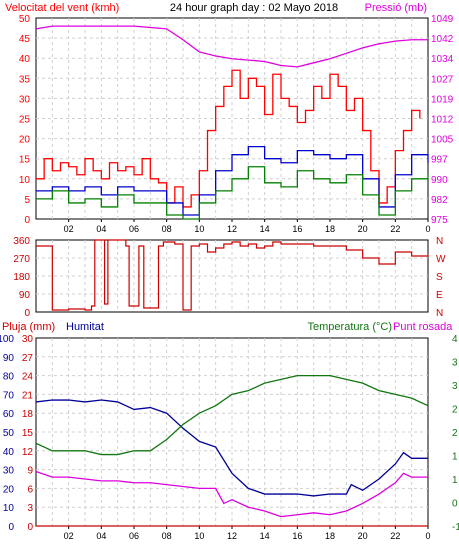 The height and width of the screenshot is (554, 459). What do you see at coordinates (9, 489) in the screenshot?
I see `humidity-y-tick-label: 20` at bounding box center [9, 489].